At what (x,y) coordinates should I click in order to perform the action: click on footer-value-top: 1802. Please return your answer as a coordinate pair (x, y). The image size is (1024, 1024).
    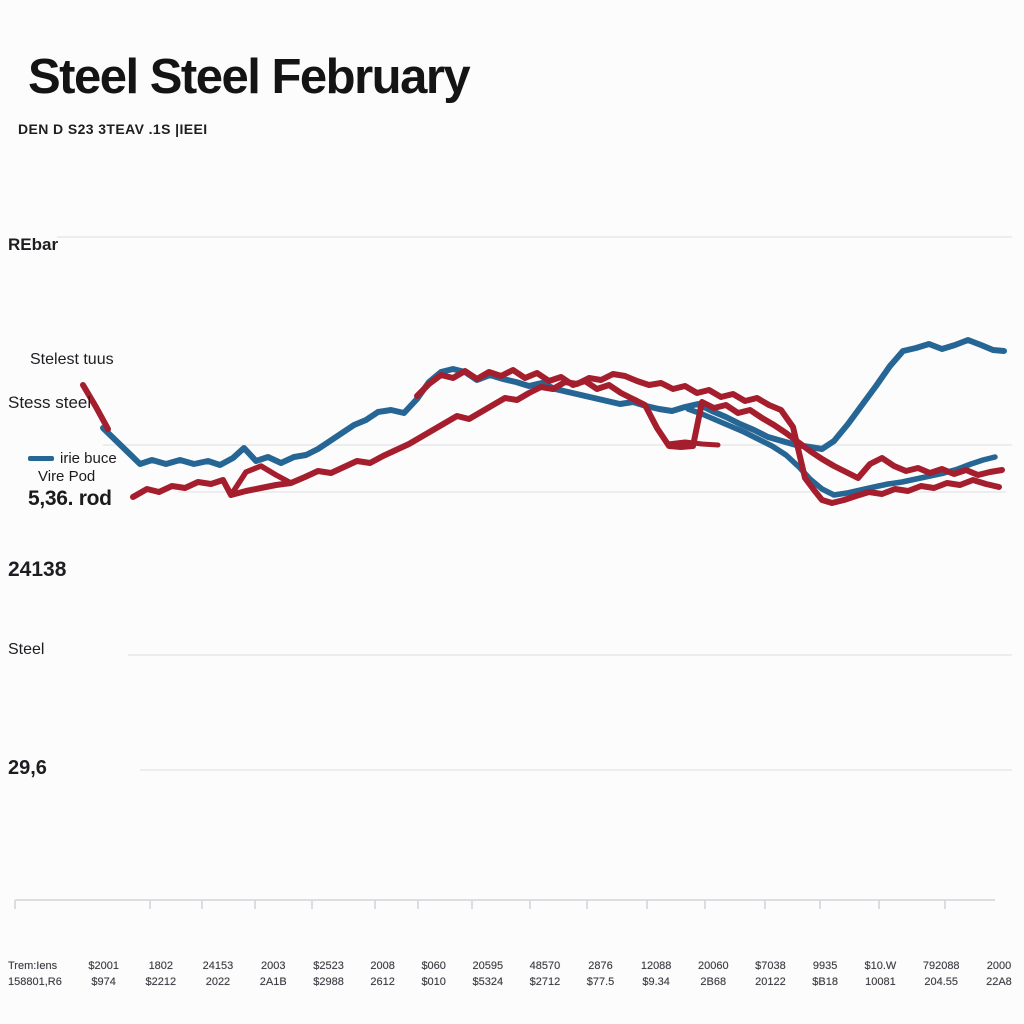
    Looking at the image, I should click on (161, 966).